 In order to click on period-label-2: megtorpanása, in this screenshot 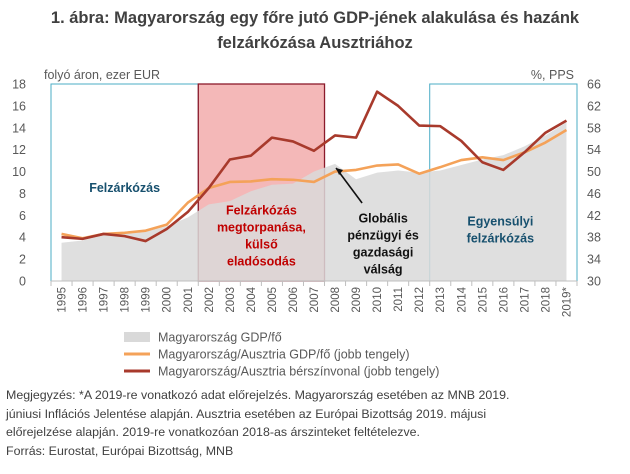, I will do `click(261, 228)`.